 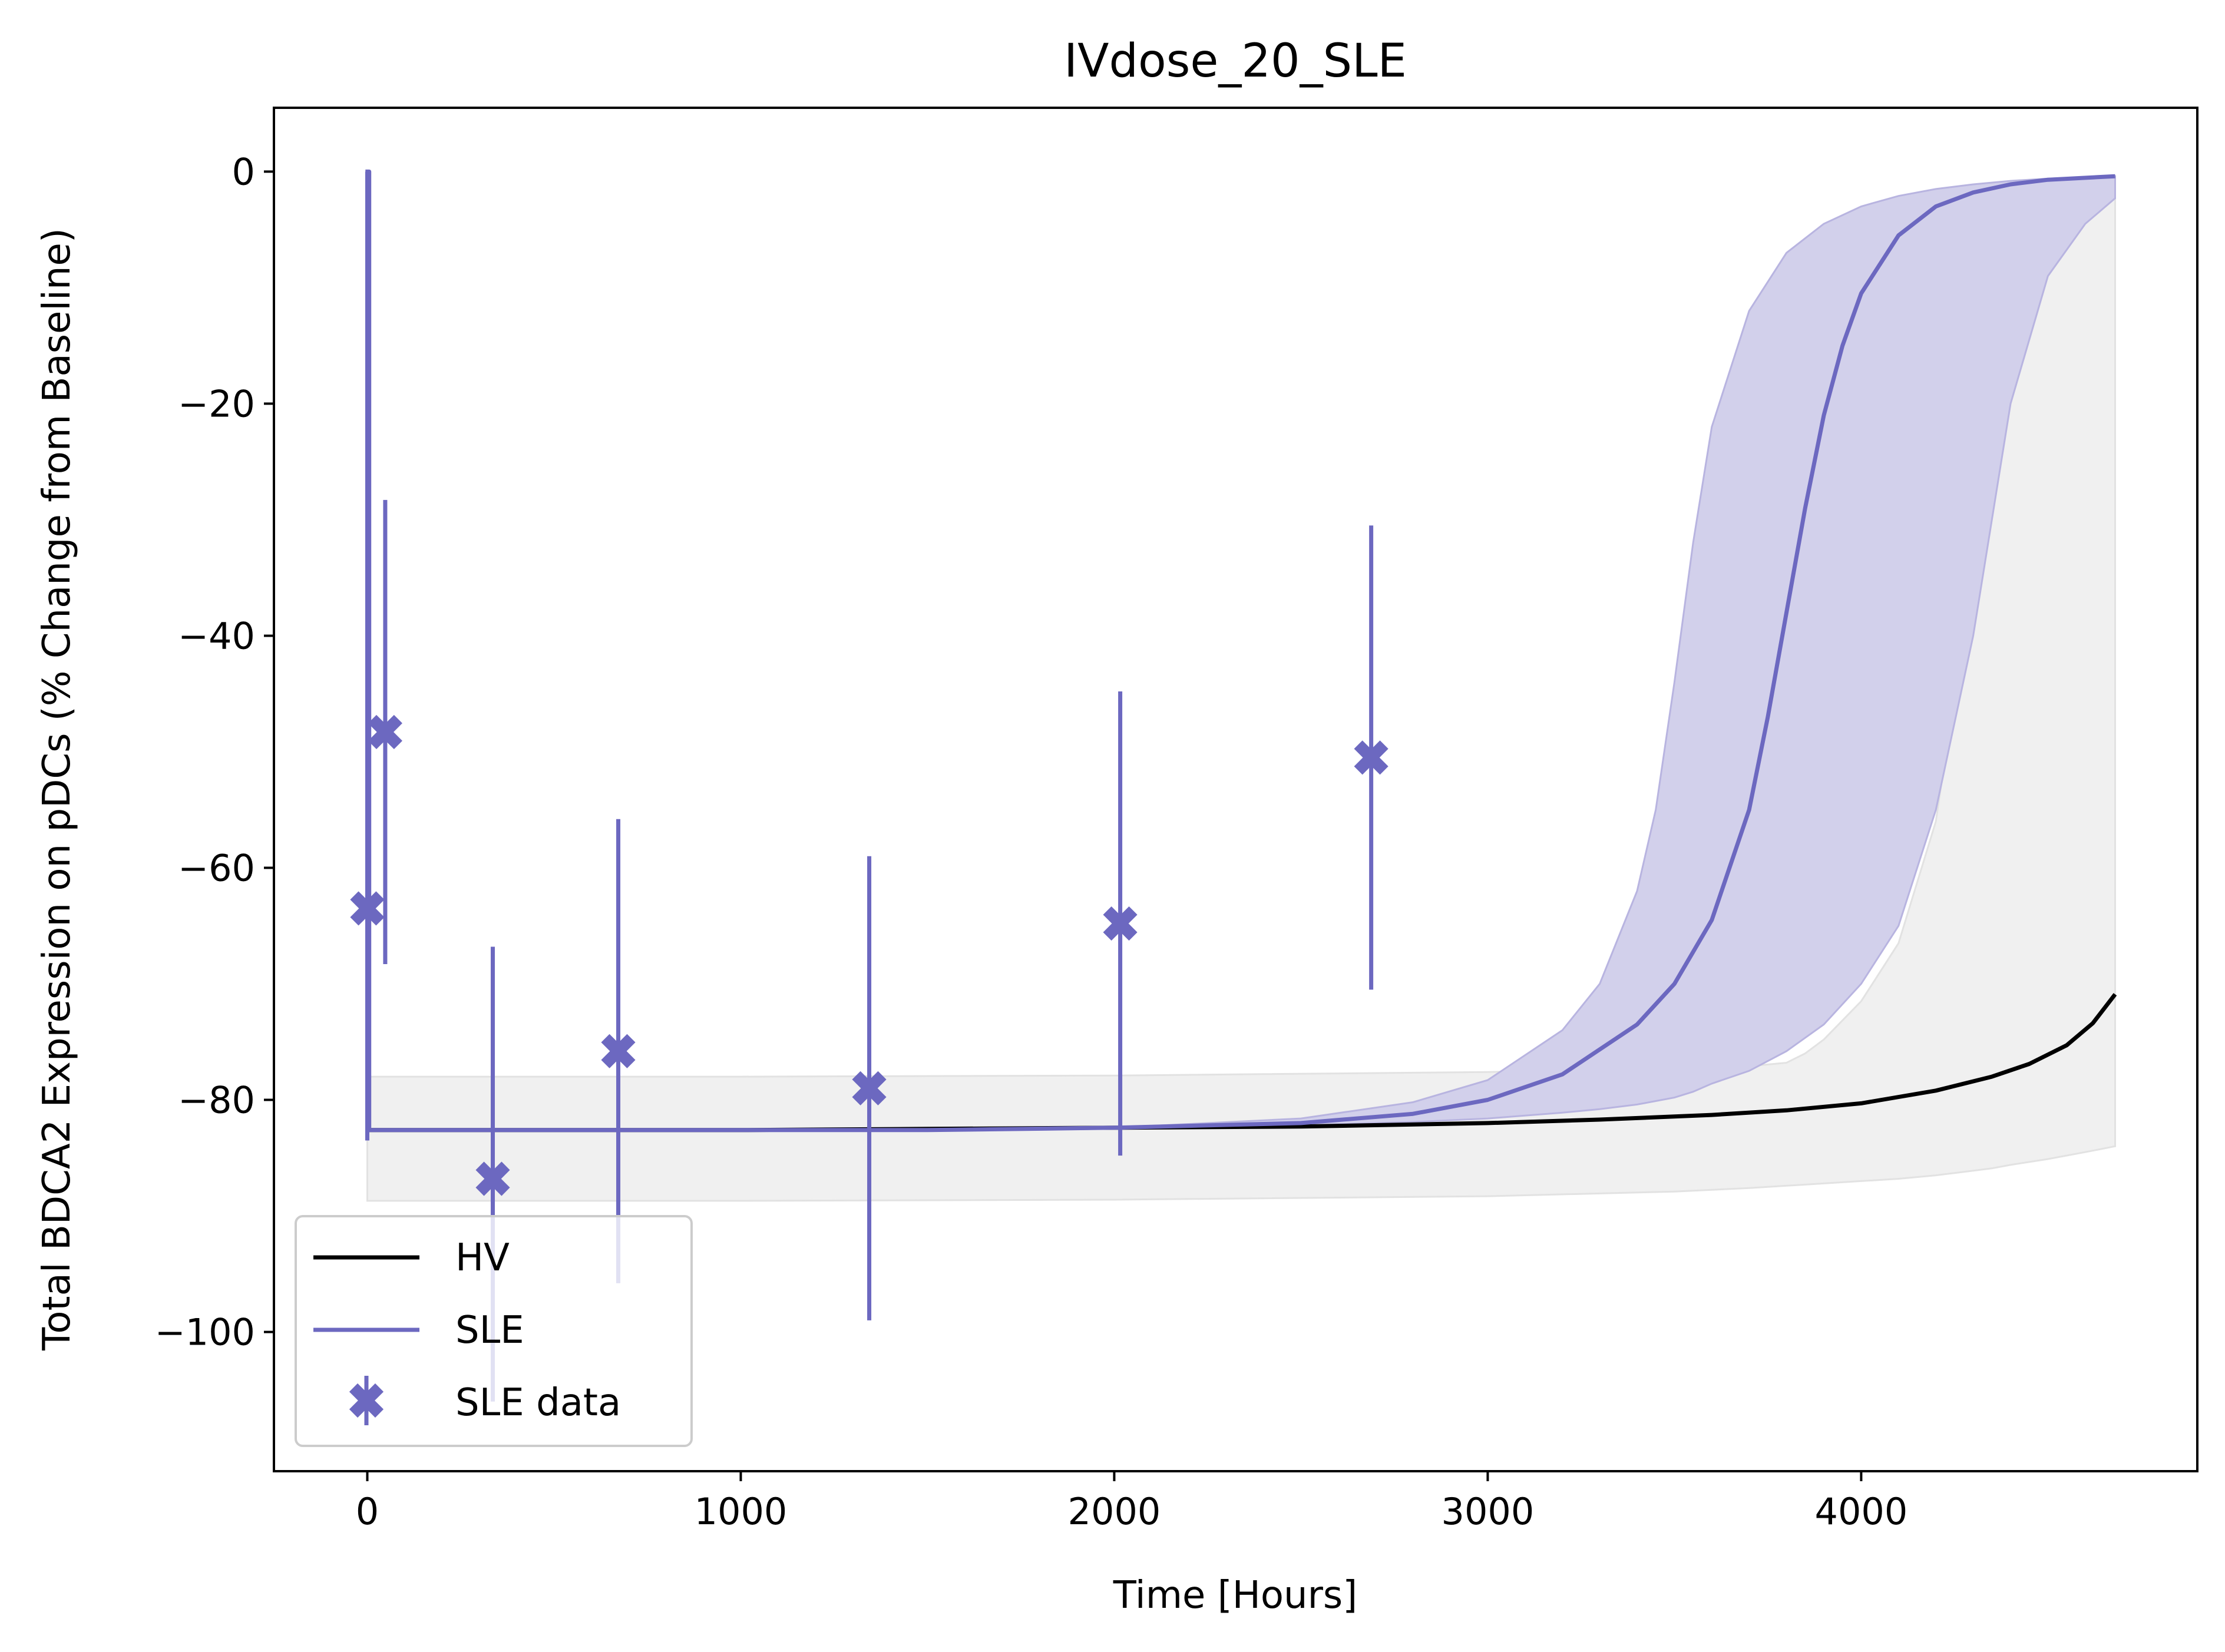 I want to click on legend-frame, so click(x=494, y=1331).